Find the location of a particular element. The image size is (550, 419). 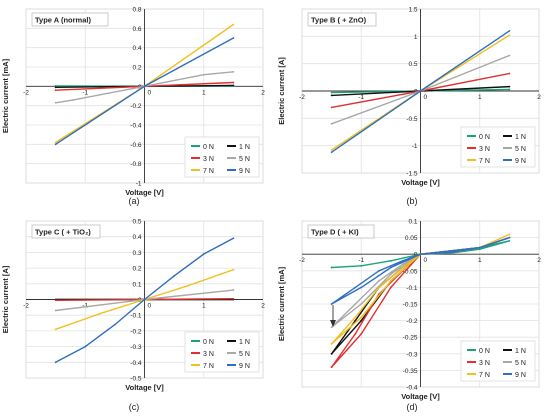

chart-title-box: Type B ( + ZnO) is located at coordinates (342, 19).